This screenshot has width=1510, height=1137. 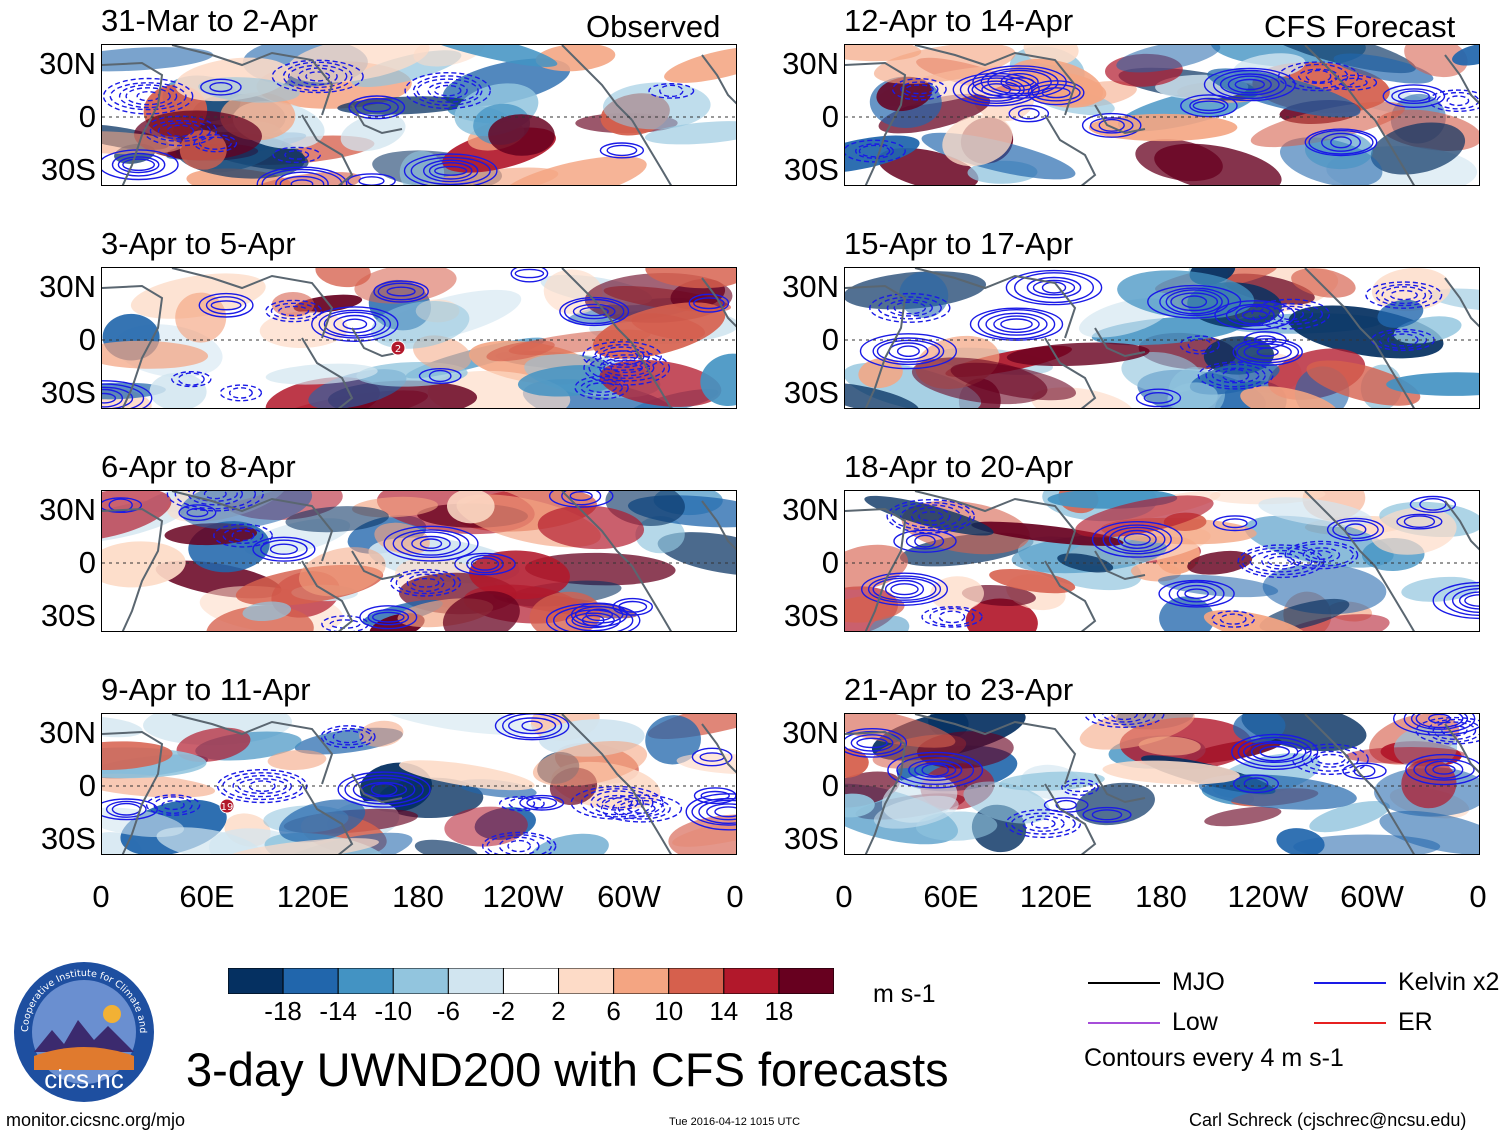 I want to click on lon-tick-label: 0, so click(x=101, y=896).